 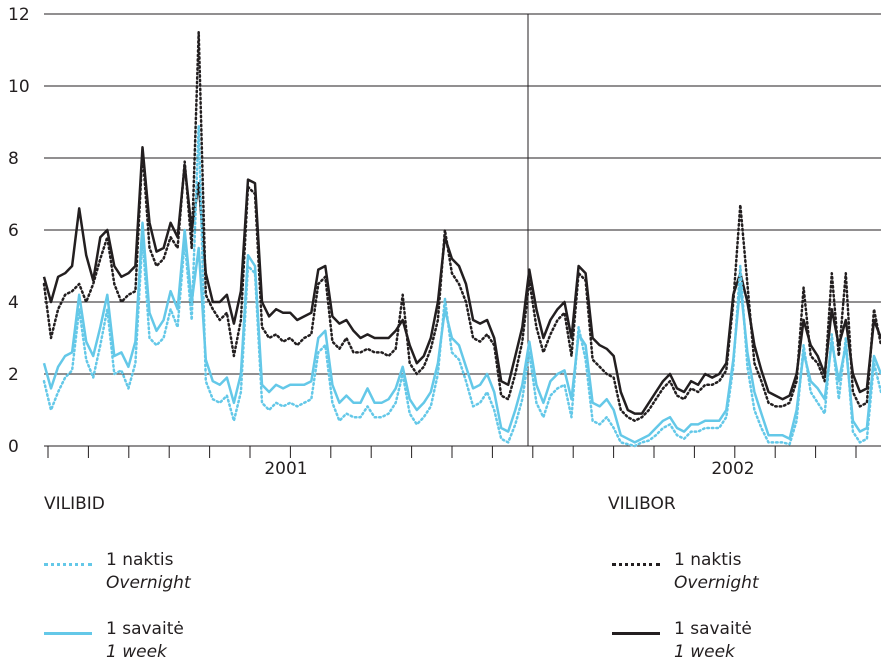 What do you see at coordinates (13, 375) in the screenshot?
I see `y-tick-label: 2` at bounding box center [13, 375].